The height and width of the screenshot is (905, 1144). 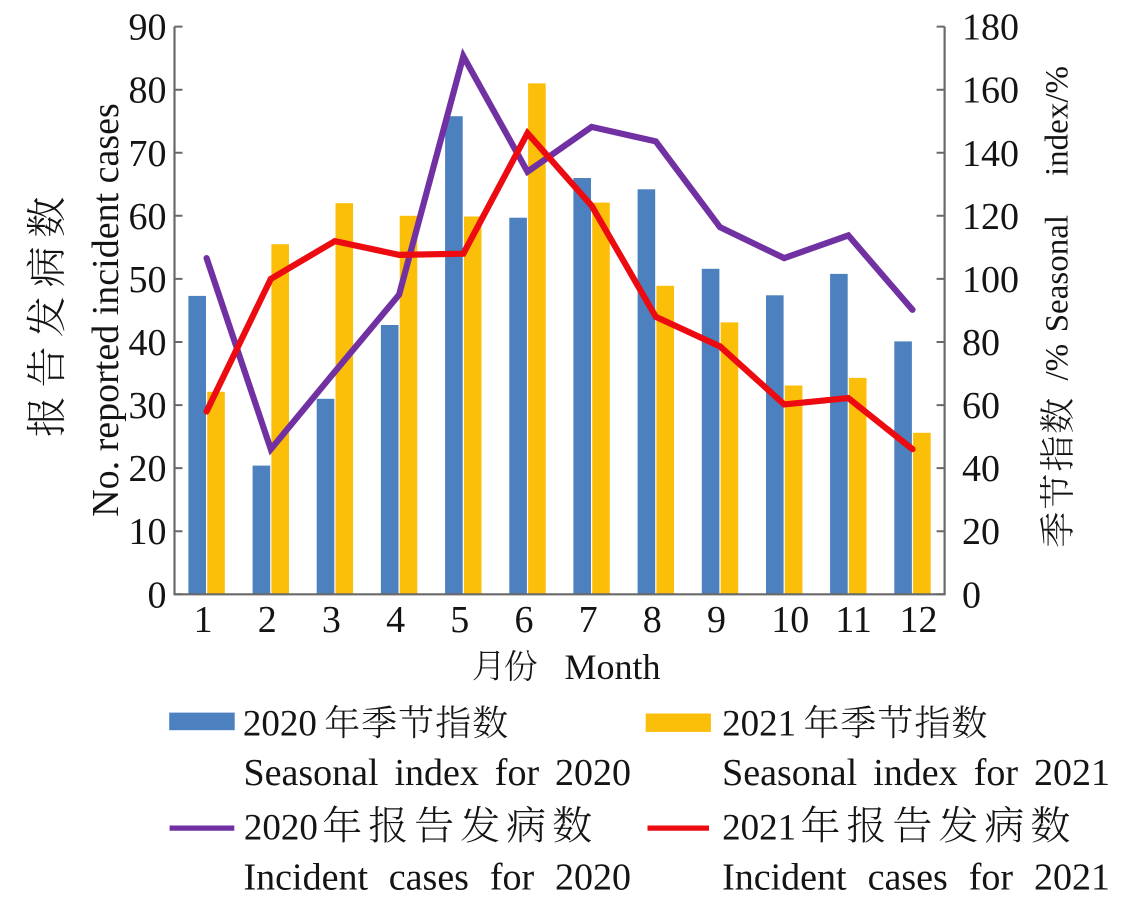 What do you see at coordinates (1058, 121) in the screenshot?
I see `svg-text: index/%` at bounding box center [1058, 121].